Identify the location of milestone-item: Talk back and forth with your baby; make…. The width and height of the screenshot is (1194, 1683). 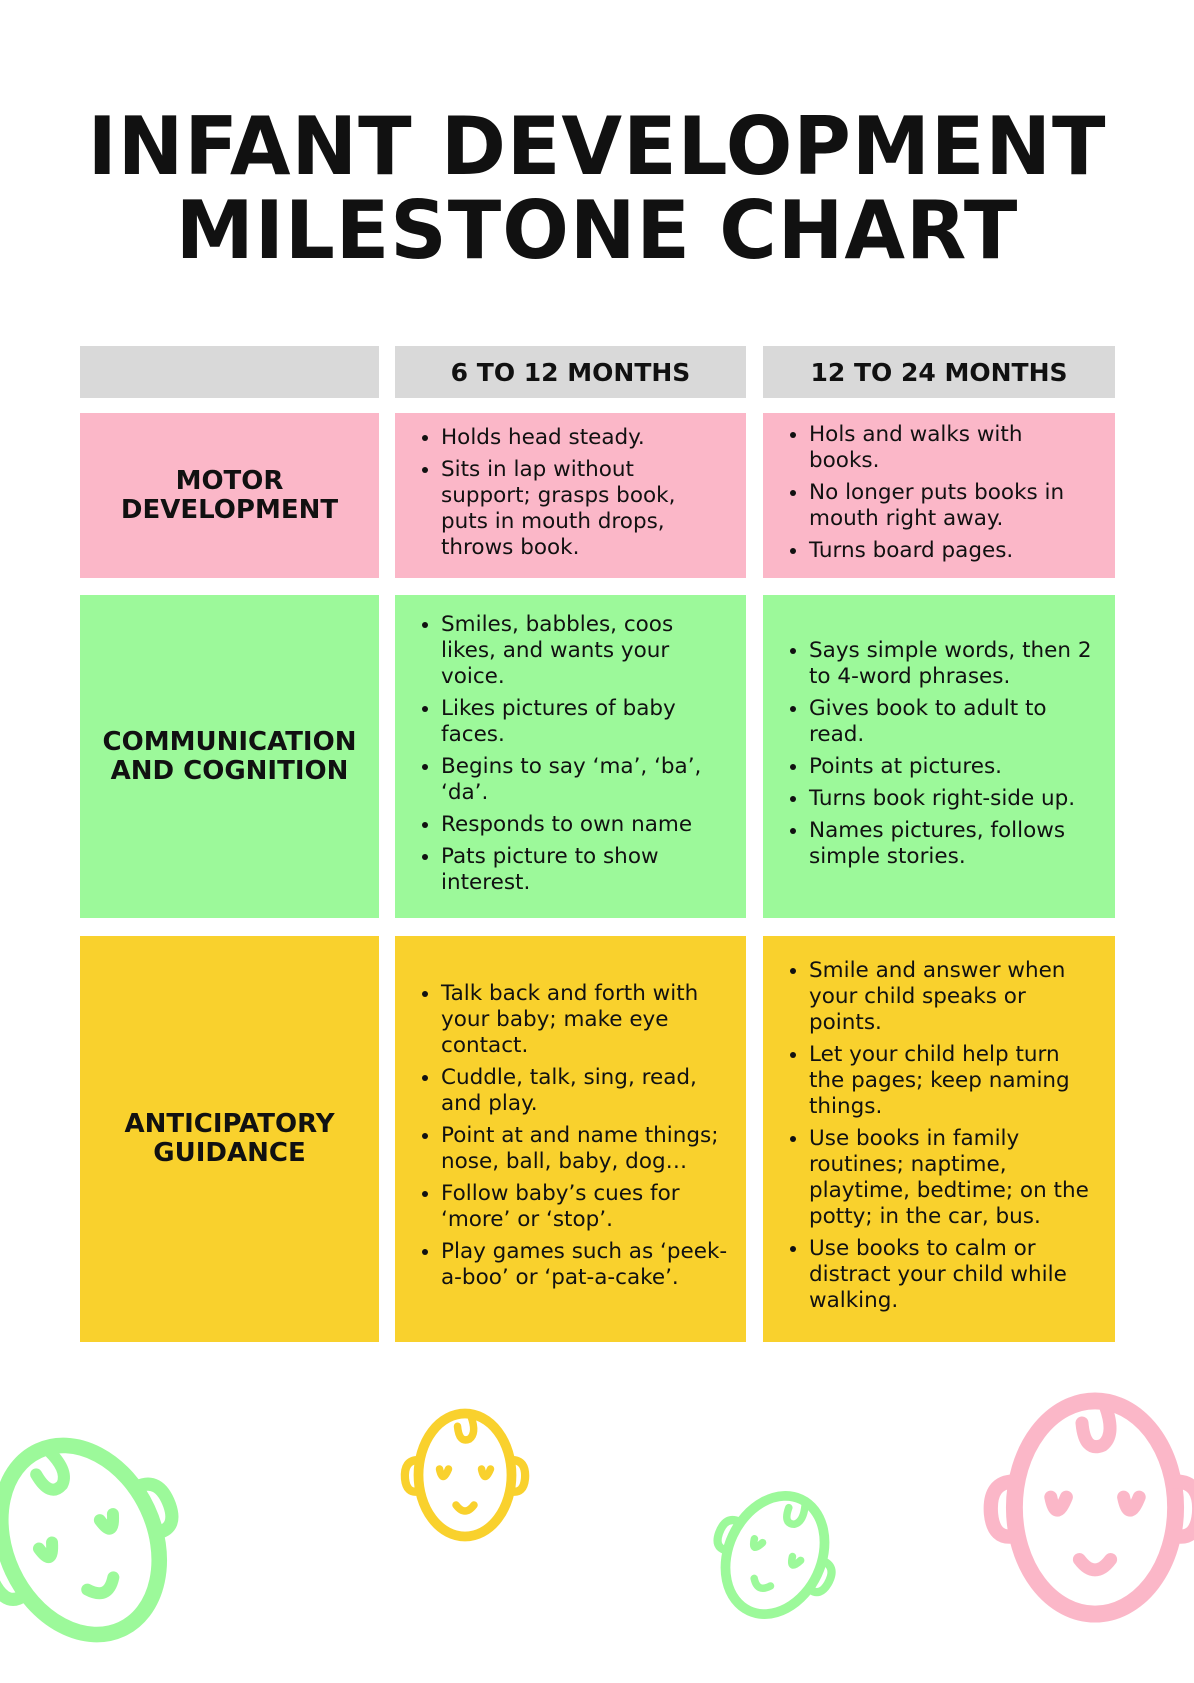
(584, 1020).